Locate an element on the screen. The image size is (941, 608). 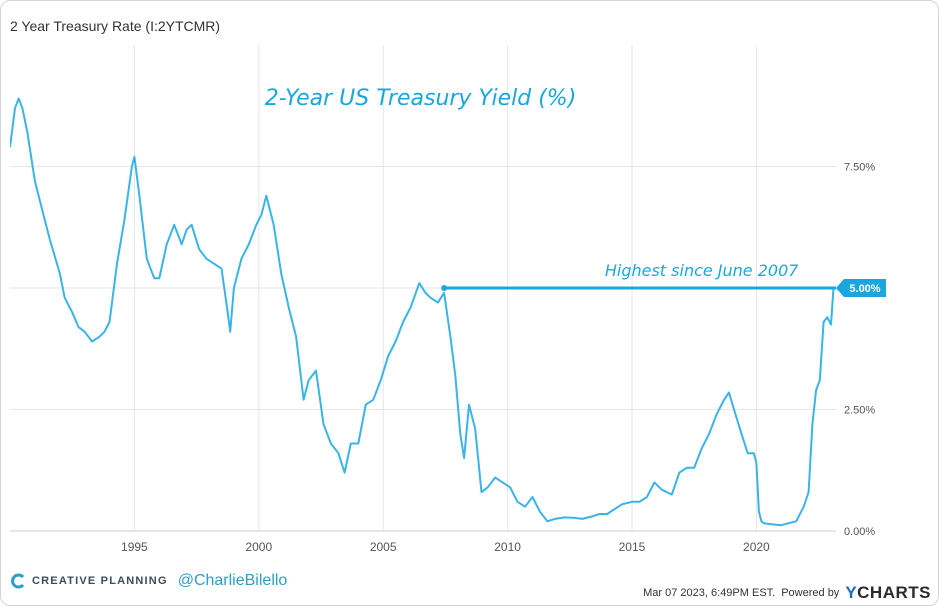
y-tick-label: 0.00% is located at coordinates (859, 532).